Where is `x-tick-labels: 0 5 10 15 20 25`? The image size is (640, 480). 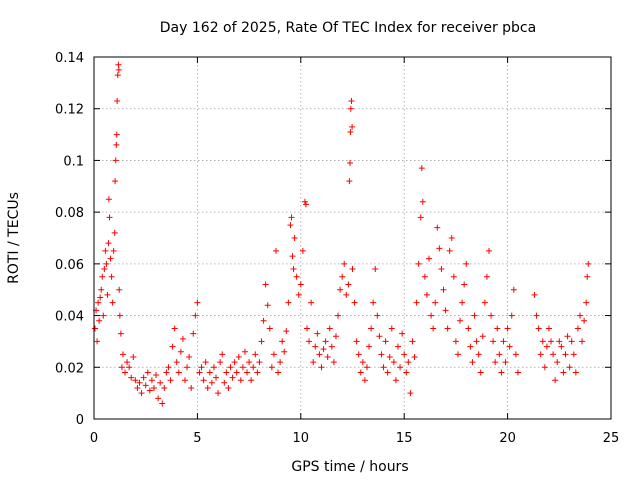 x-tick-labels: 0 5 10 15 20 25 is located at coordinates (354, 438).